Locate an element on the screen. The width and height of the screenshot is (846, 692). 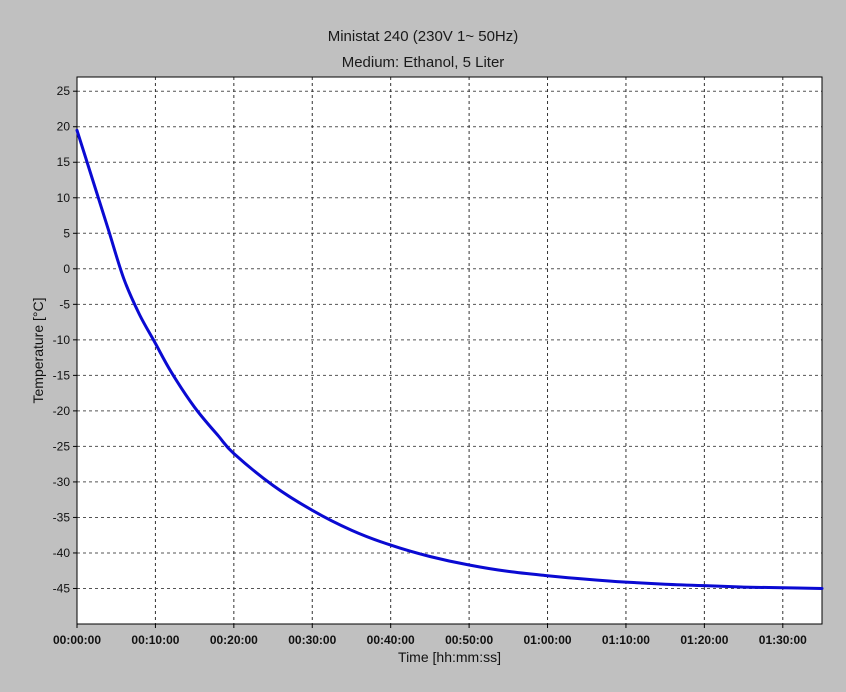
y-tick-label: -30 is located at coordinates (62, 482).